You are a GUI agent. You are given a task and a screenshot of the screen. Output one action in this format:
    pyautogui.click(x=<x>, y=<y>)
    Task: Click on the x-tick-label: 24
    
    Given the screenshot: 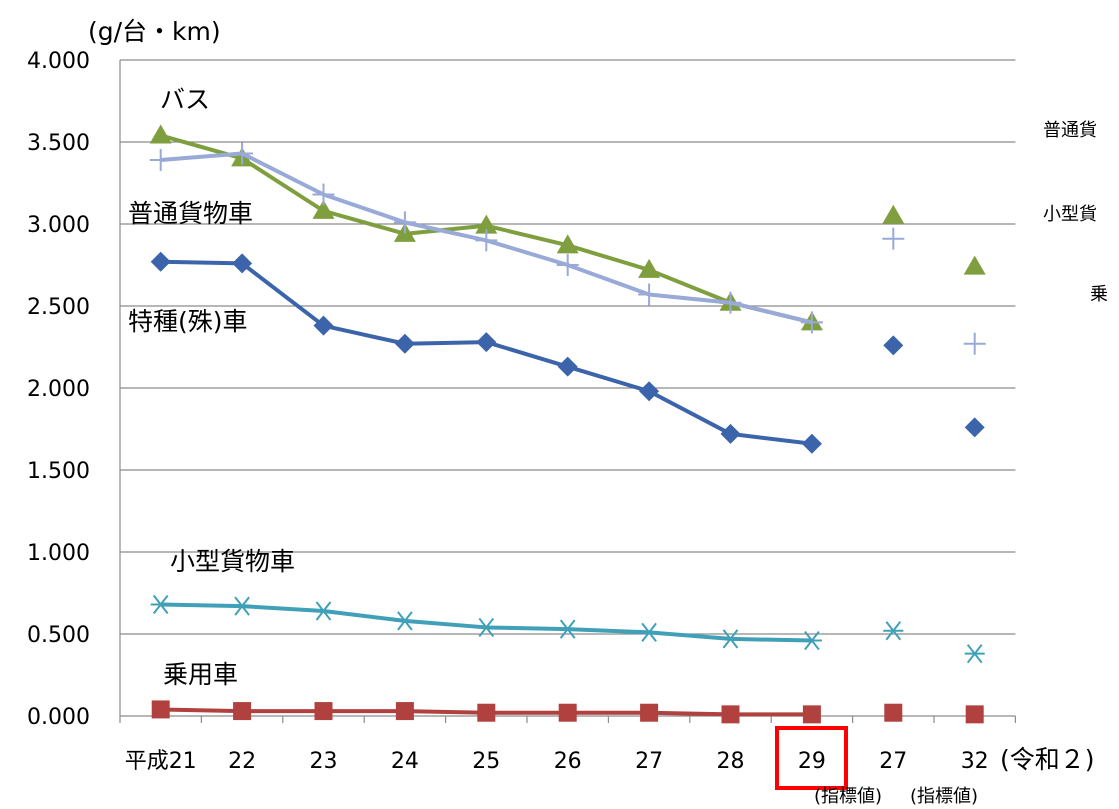 What is the action you would take?
    pyautogui.click(x=405, y=761)
    